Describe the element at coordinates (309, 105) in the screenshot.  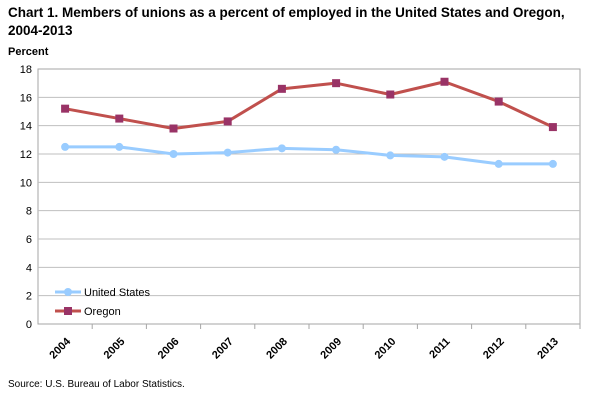
I see `series-line-oregon` at that location.